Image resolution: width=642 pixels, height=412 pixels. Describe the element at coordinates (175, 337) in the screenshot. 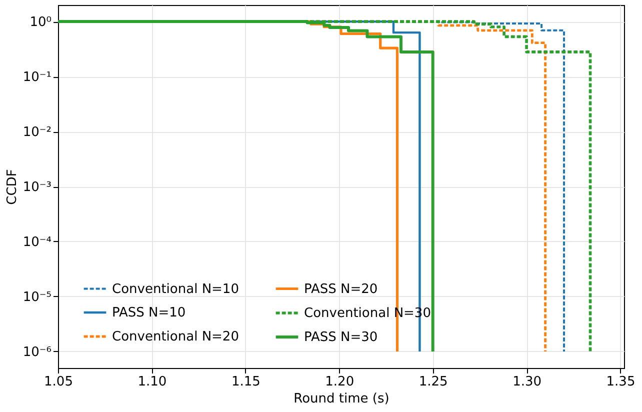

I see `legend-label: Conventional N=20` at that location.